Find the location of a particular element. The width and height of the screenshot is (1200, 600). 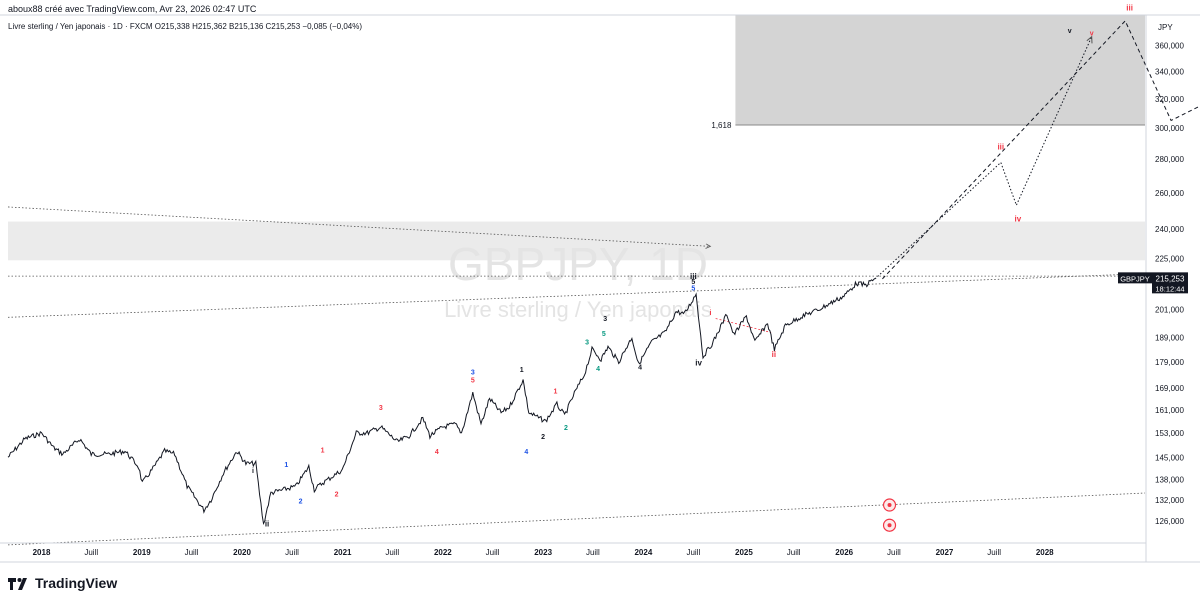

watermark-name: Livre sterling / Yen japonais is located at coordinates (578, 309).